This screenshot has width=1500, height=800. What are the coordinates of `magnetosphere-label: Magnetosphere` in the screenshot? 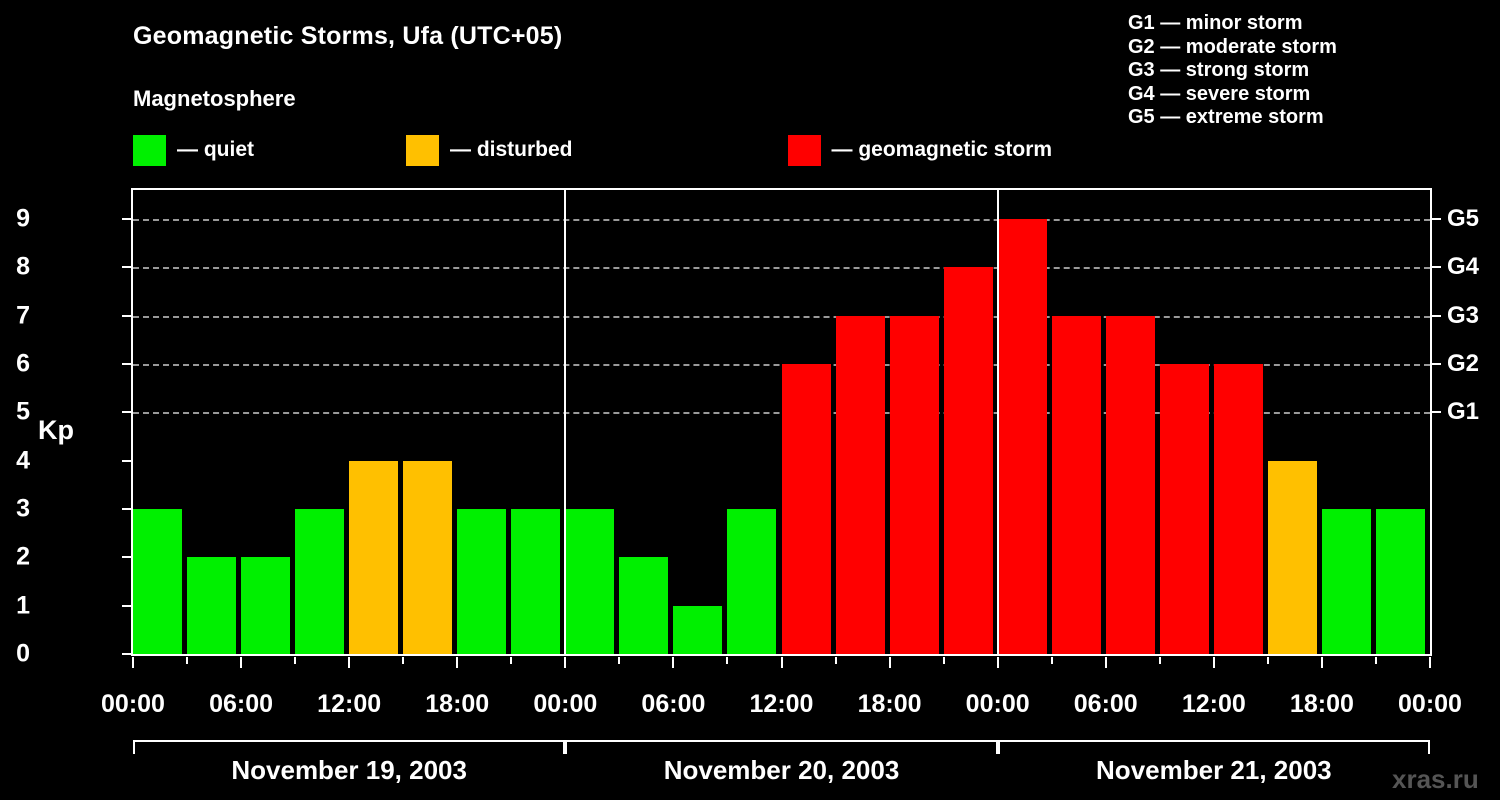 It's located at (214, 98).